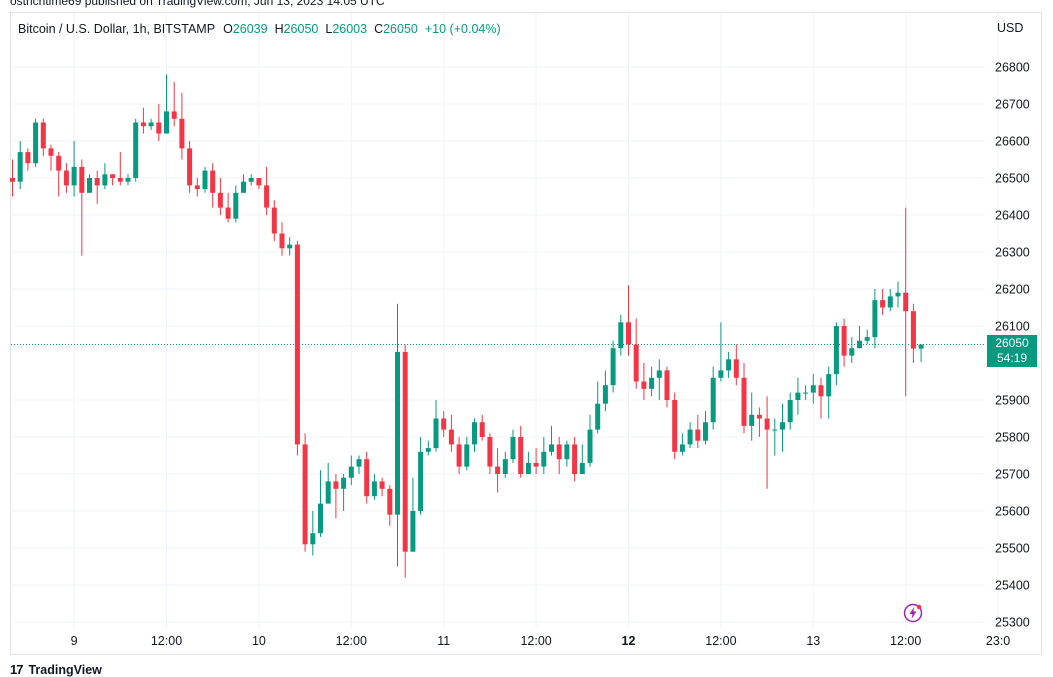 This screenshot has height=677, width=1053. What do you see at coordinates (1012, 343) in the screenshot?
I see `last-price-value: 26050` at bounding box center [1012, 343].